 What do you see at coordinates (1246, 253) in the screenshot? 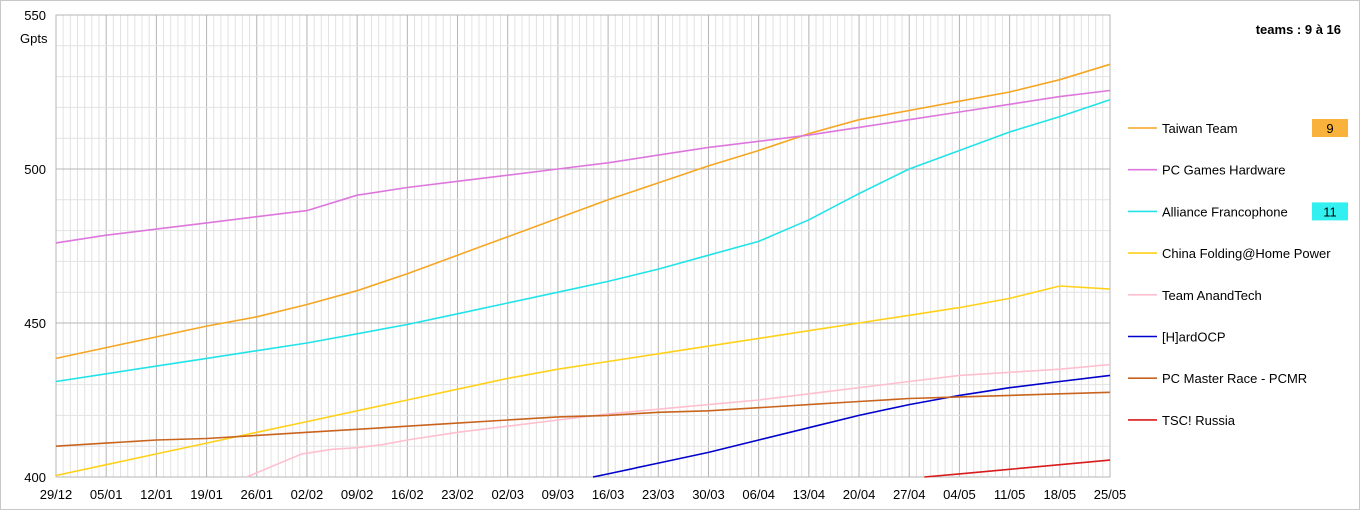
I see `legend-label: China Folding@Home Power` at bounding box center [1246, 253].